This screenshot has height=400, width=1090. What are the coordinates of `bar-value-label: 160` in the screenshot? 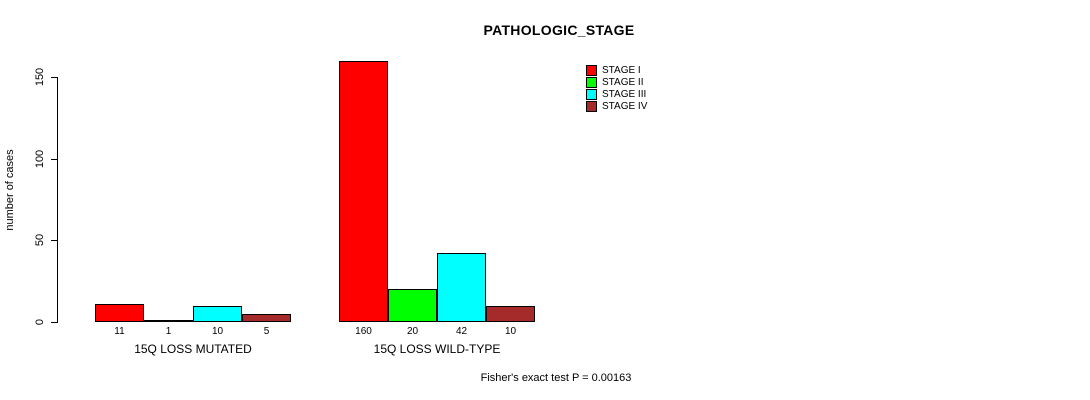 It's located at (363, 331).